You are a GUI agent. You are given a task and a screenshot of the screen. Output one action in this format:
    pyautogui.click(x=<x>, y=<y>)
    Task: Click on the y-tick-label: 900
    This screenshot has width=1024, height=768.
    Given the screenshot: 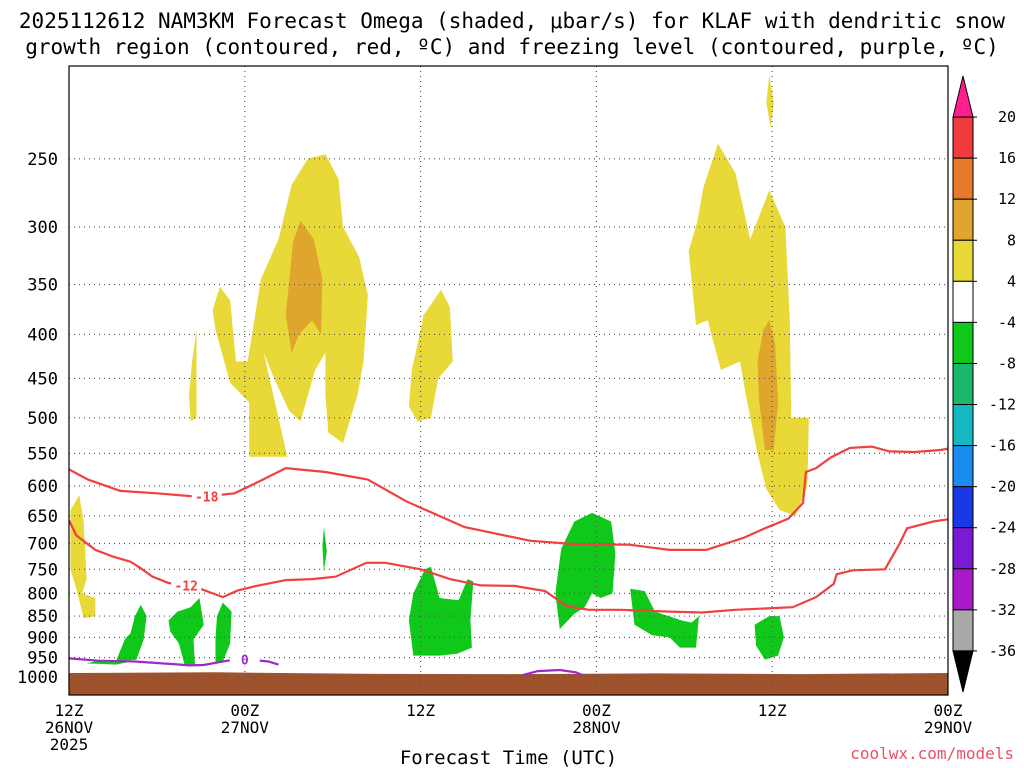 What is the action you would take?
    pyautogui.click(x=42, y=638)
    